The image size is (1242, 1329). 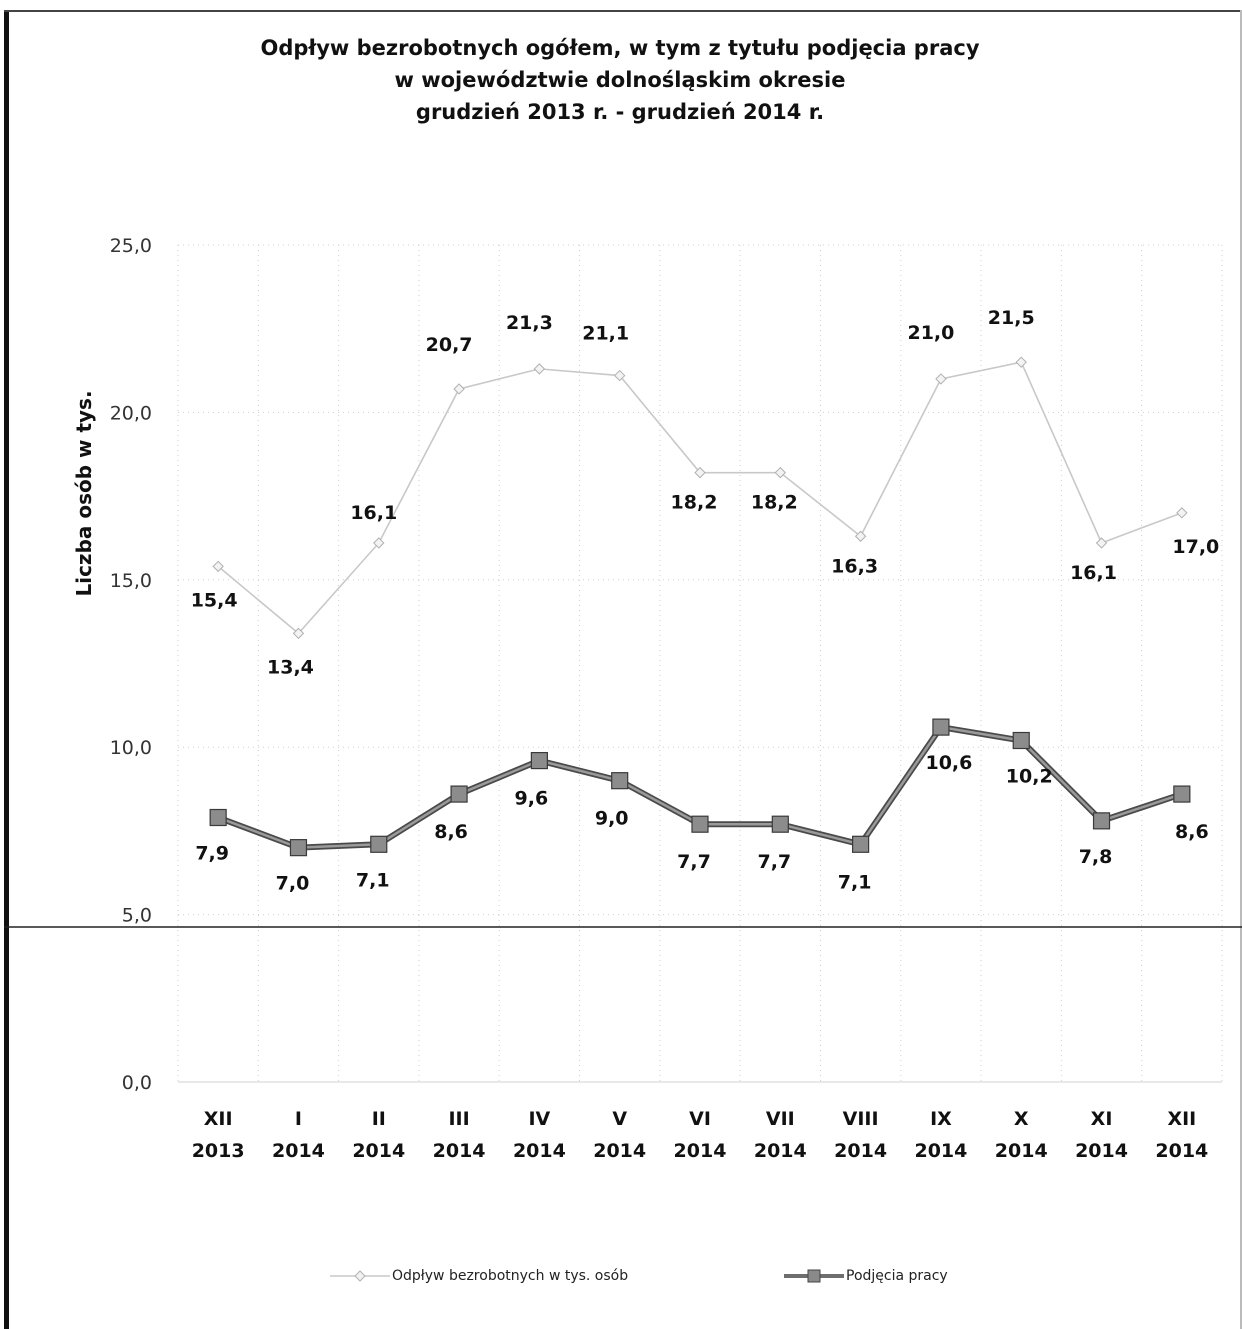 I want to click on legend-item-podjecia: Podjęcia pracy, so click(x=866, y=1276).